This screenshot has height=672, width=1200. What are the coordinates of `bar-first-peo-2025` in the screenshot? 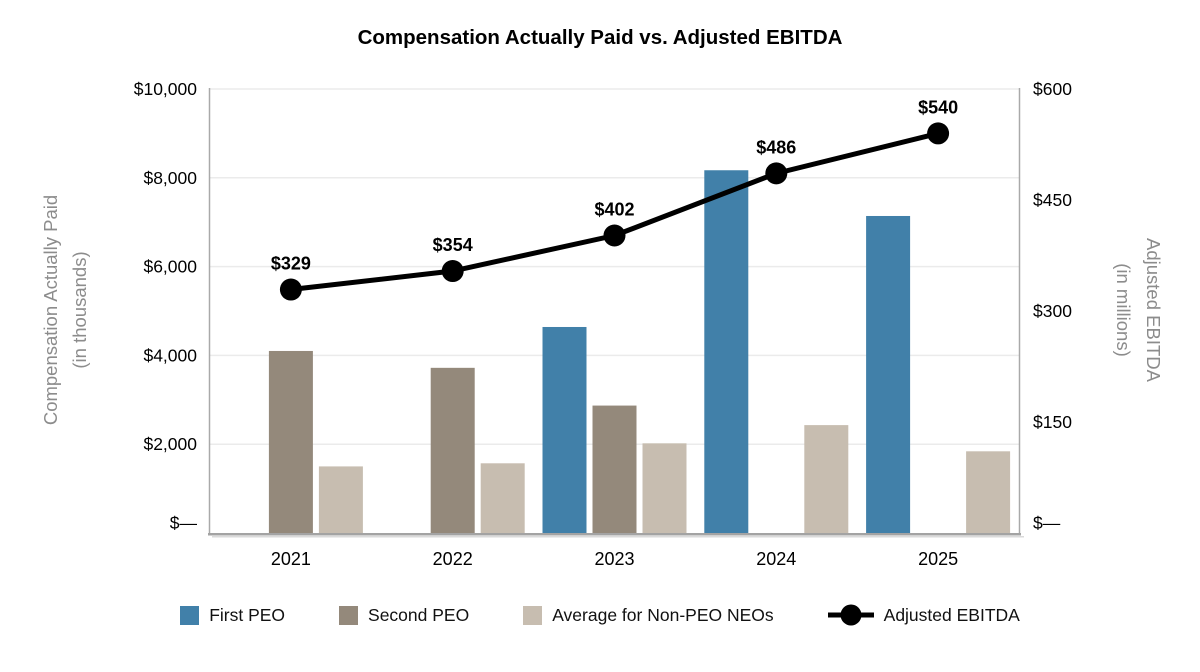 It's located at (888, 374).